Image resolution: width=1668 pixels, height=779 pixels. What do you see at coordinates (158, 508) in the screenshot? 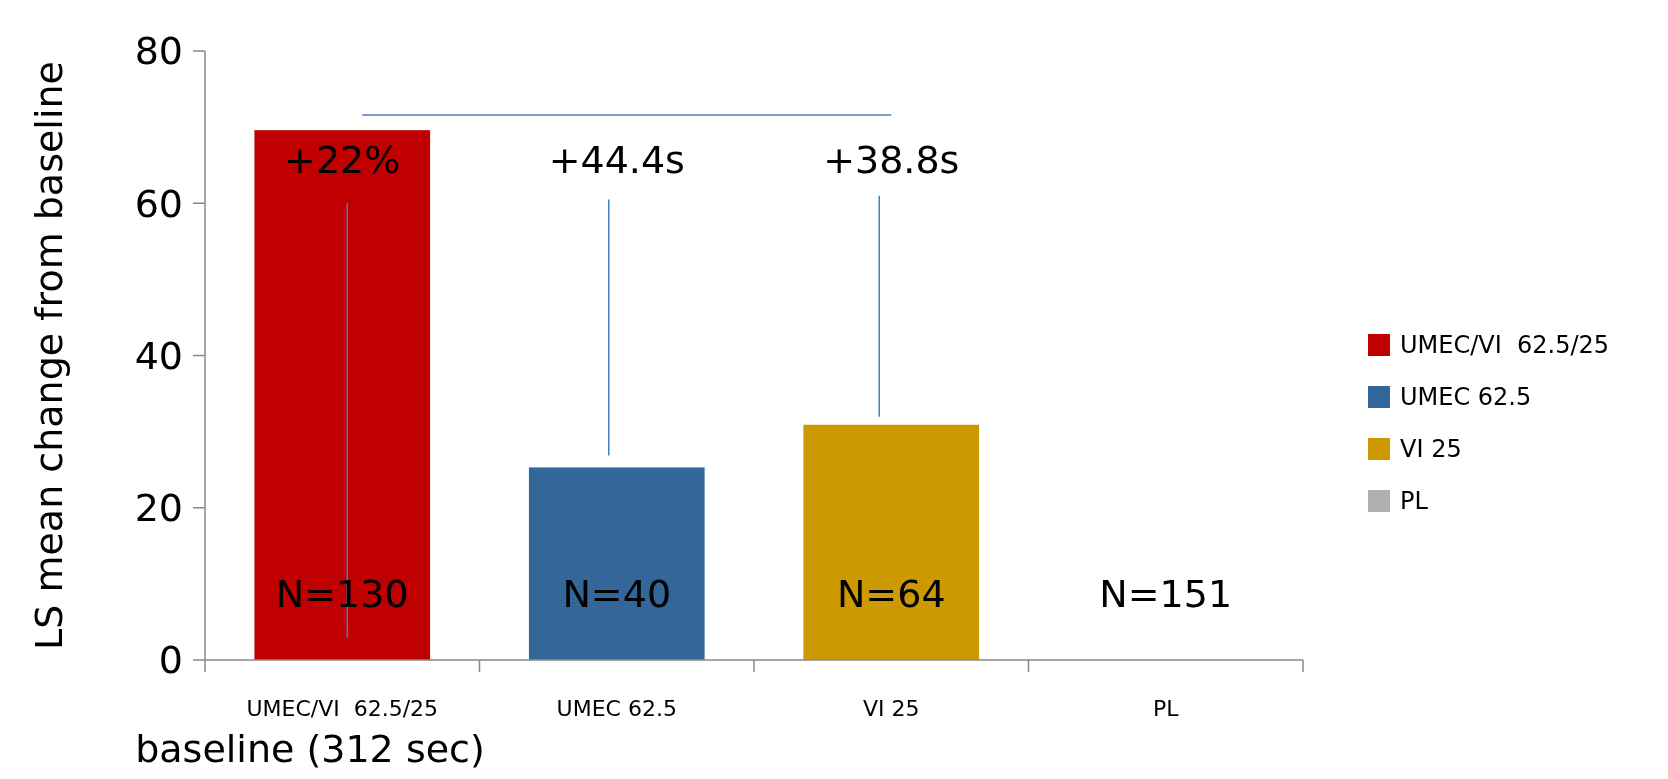
I see `y-tick-label: 20` at bounding box center [158, 508].